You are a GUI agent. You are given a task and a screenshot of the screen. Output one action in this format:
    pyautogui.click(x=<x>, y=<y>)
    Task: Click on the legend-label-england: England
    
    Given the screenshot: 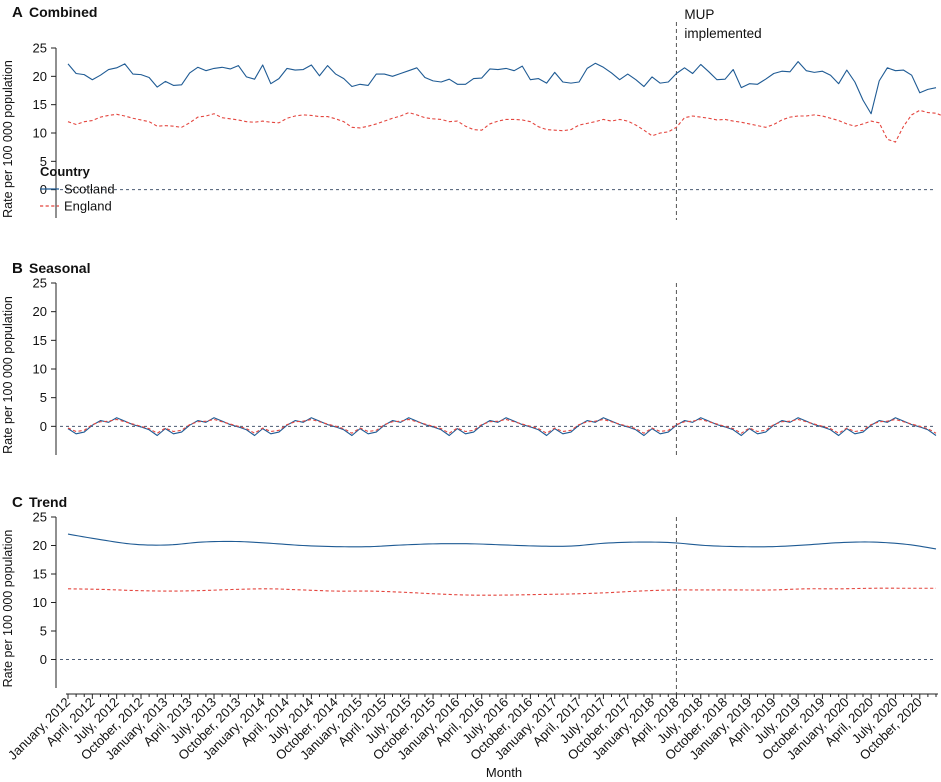 What is the action you would take?
    pyautogui.click(x=88, y=206)
    